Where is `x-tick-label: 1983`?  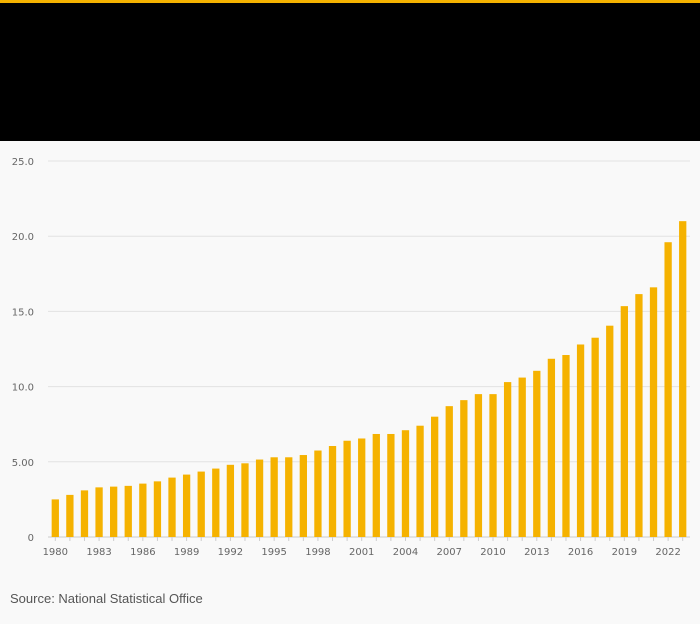
x-tick-label: 1983 is located at coordinates (98, 552).